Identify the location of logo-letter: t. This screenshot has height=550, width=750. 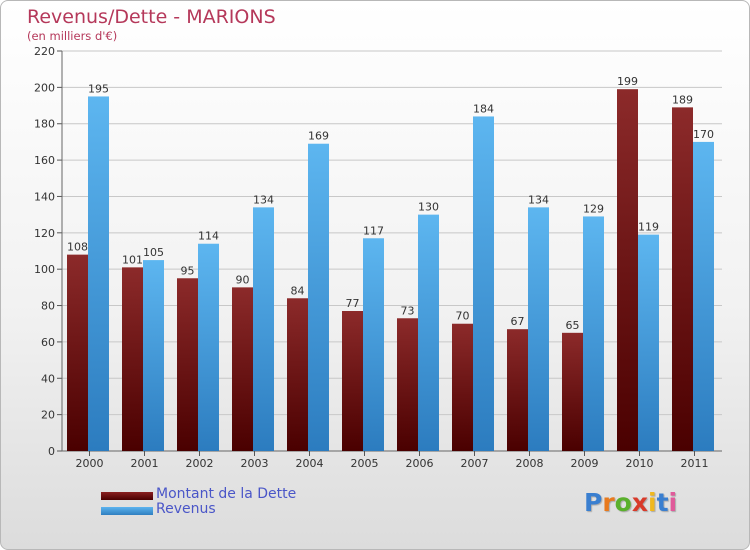
(662, 502).